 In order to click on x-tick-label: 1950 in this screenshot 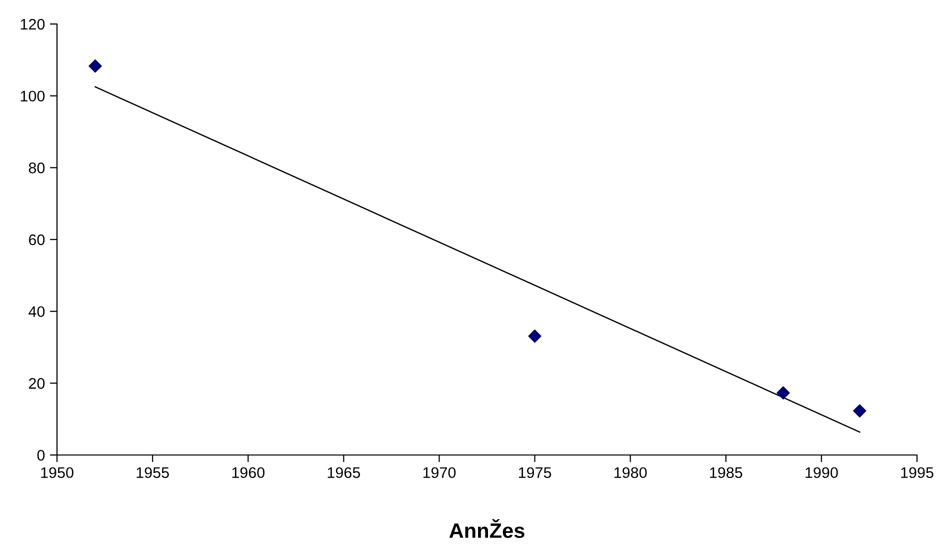, I will do `click(57, 472)`.